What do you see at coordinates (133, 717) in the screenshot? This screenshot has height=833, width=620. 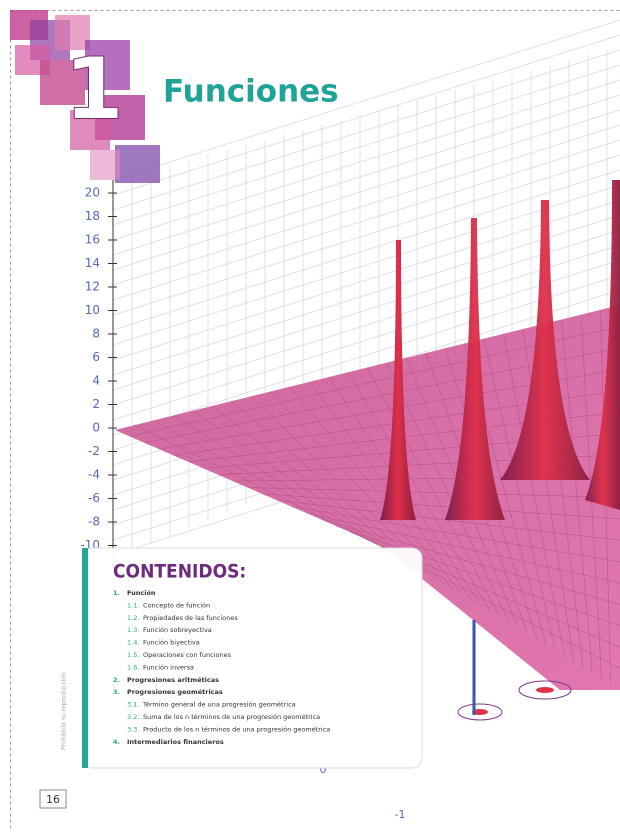 I see `item-number: 3.2.` at bounding box center [133, 717].